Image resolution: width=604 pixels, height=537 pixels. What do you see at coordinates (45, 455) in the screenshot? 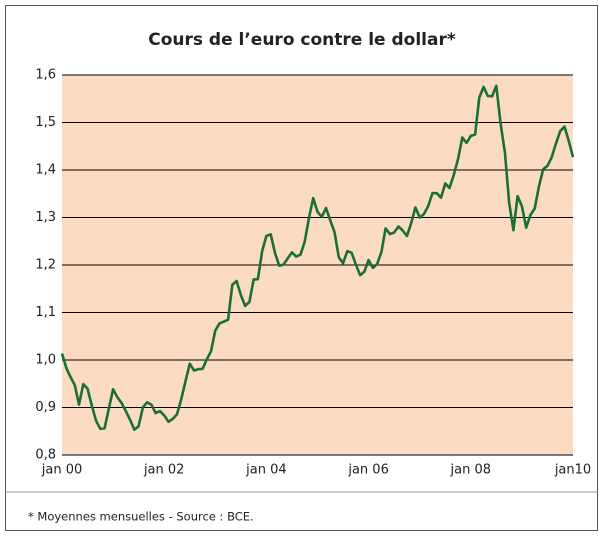
I see `y-tick-label: 0,8` at bounding box center [45, 455].